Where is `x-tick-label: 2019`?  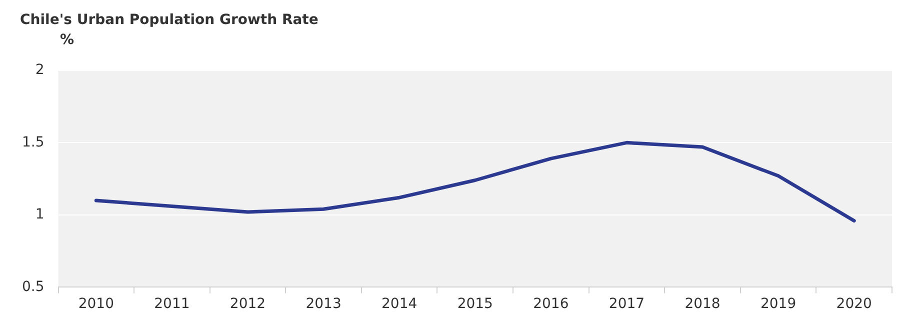
x-tick-label: 2019 is located at coordinates (778, 304).